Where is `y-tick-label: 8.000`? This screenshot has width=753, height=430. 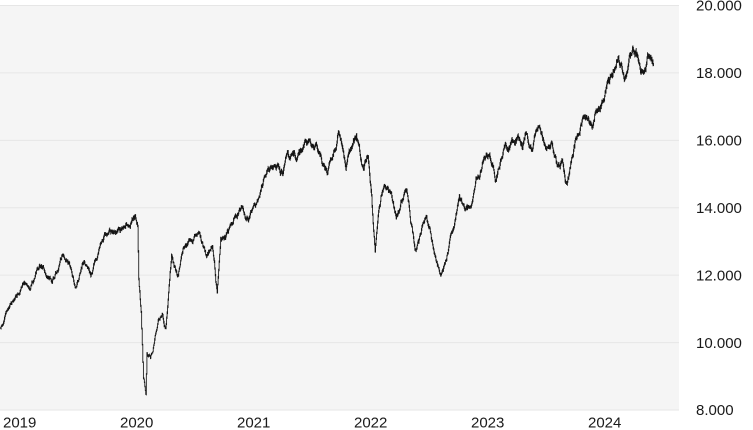 y-tick-label: 8.000 is located at coordinates (715, 410).